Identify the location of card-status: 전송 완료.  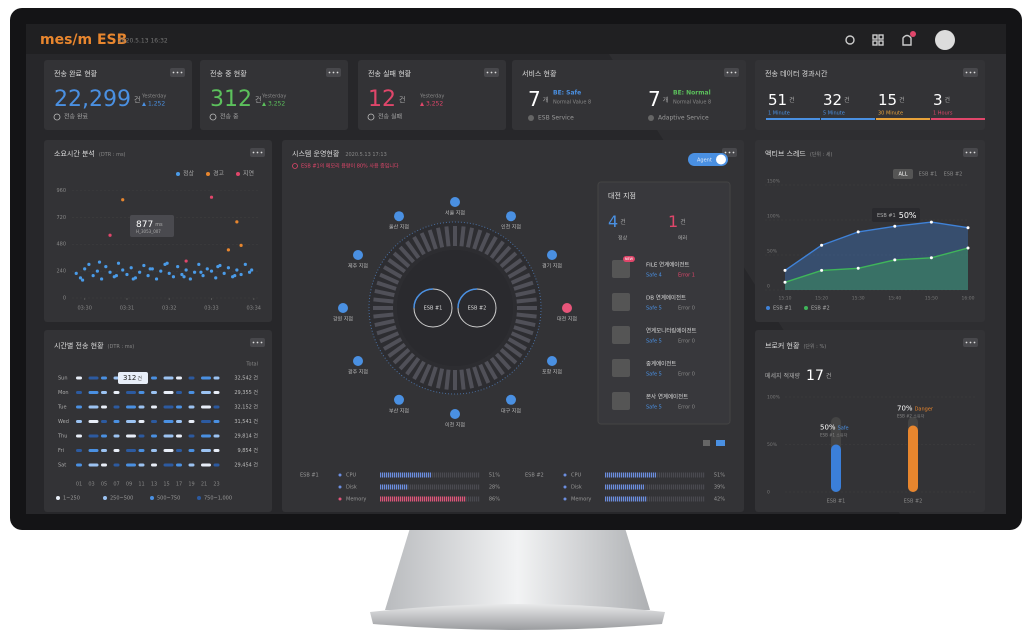
(76, 117).